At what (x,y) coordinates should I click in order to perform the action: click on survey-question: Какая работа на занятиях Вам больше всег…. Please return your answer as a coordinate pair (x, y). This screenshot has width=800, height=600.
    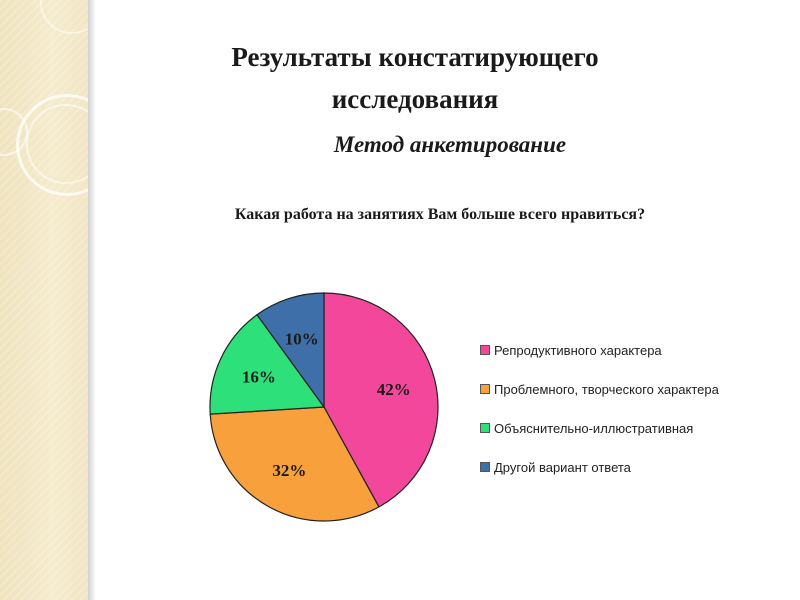
    Looking at the image, I should click on (440, 214).